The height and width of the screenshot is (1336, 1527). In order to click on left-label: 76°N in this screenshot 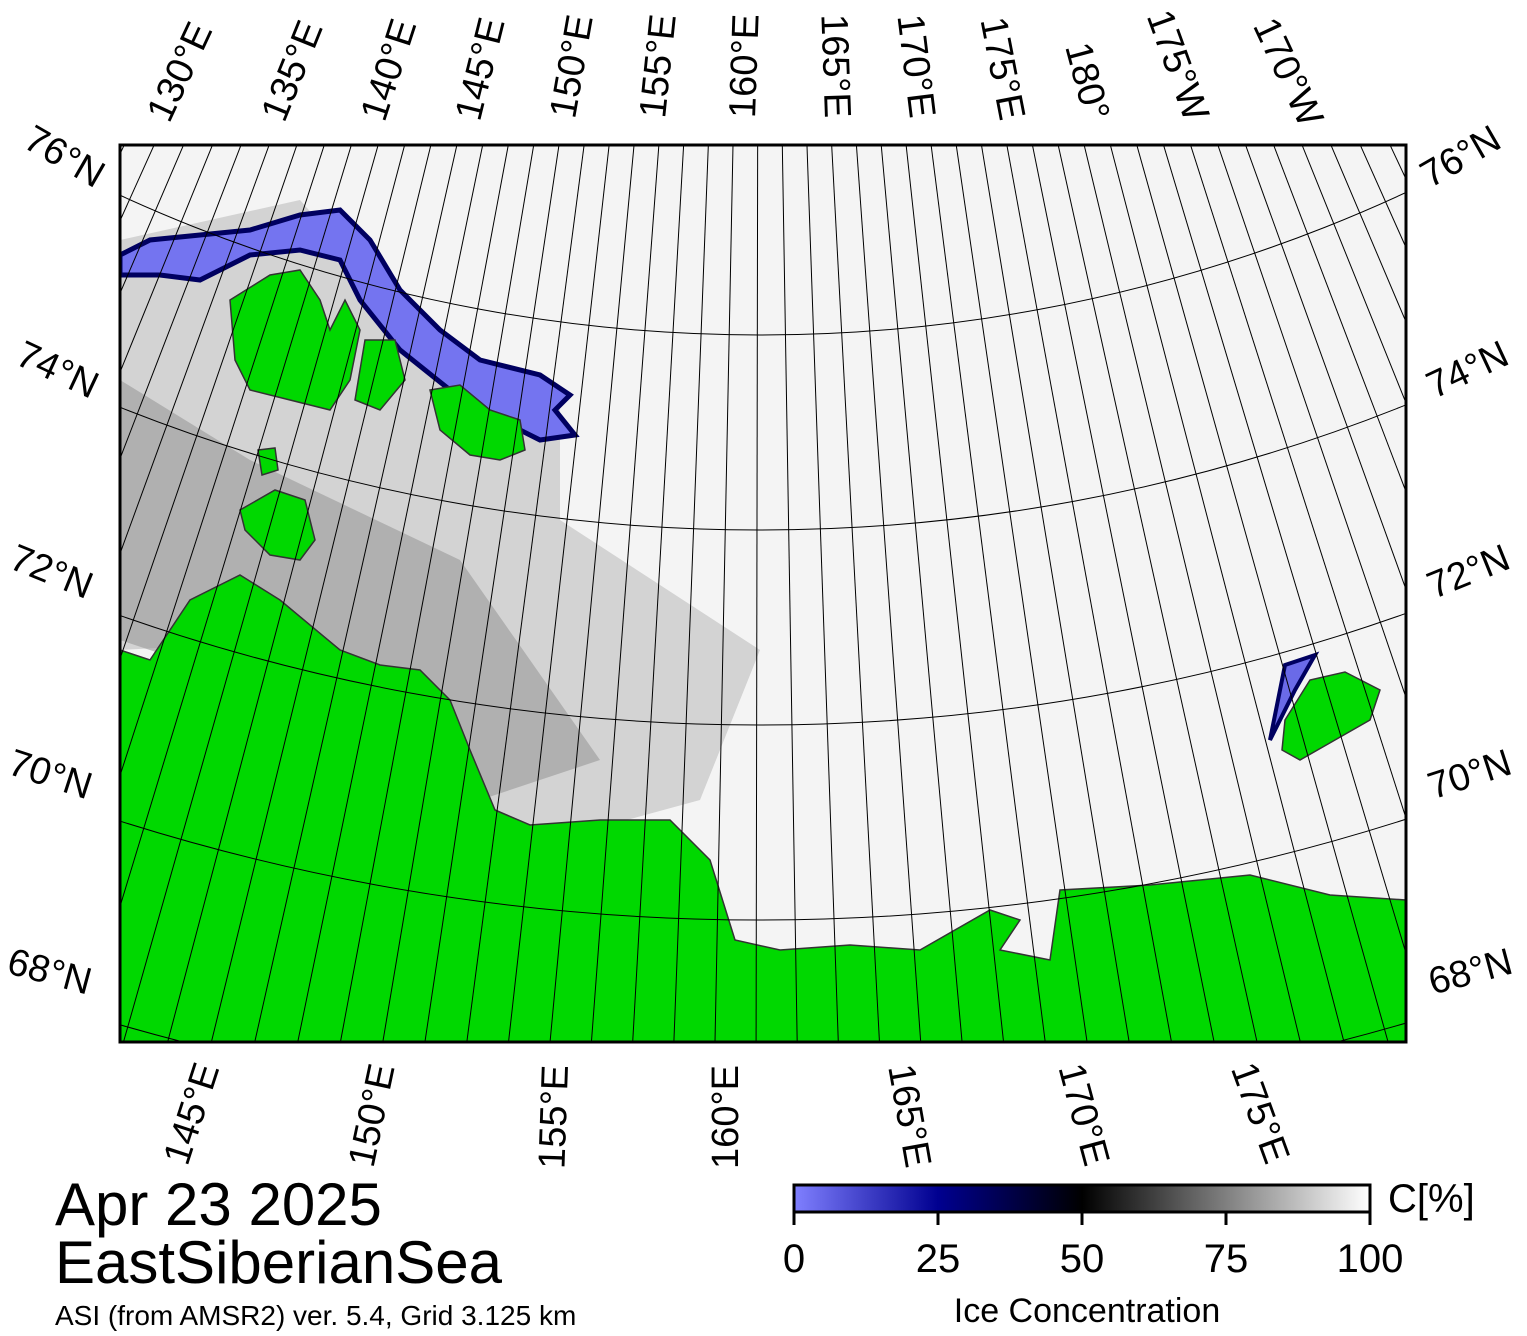, I will do `click(64, 157)`.